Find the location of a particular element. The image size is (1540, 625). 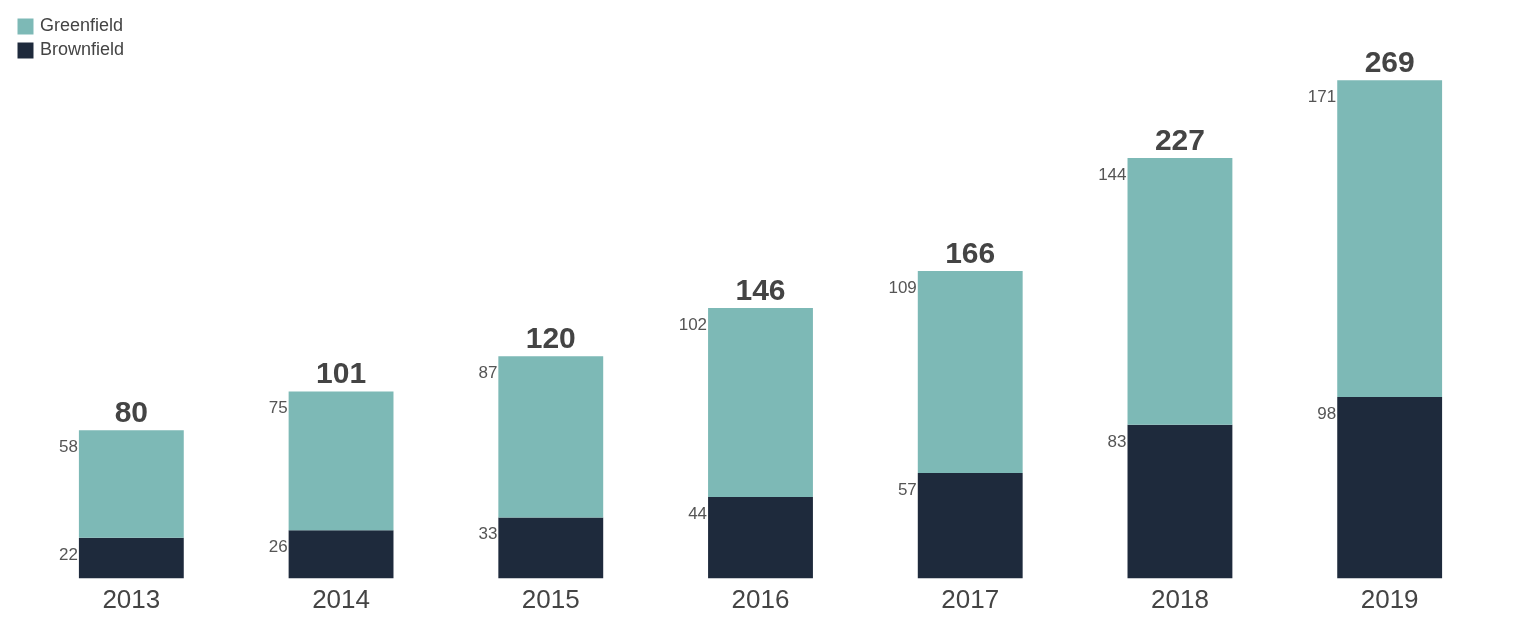

data-label: 44 is located at coordinates (698, 513).